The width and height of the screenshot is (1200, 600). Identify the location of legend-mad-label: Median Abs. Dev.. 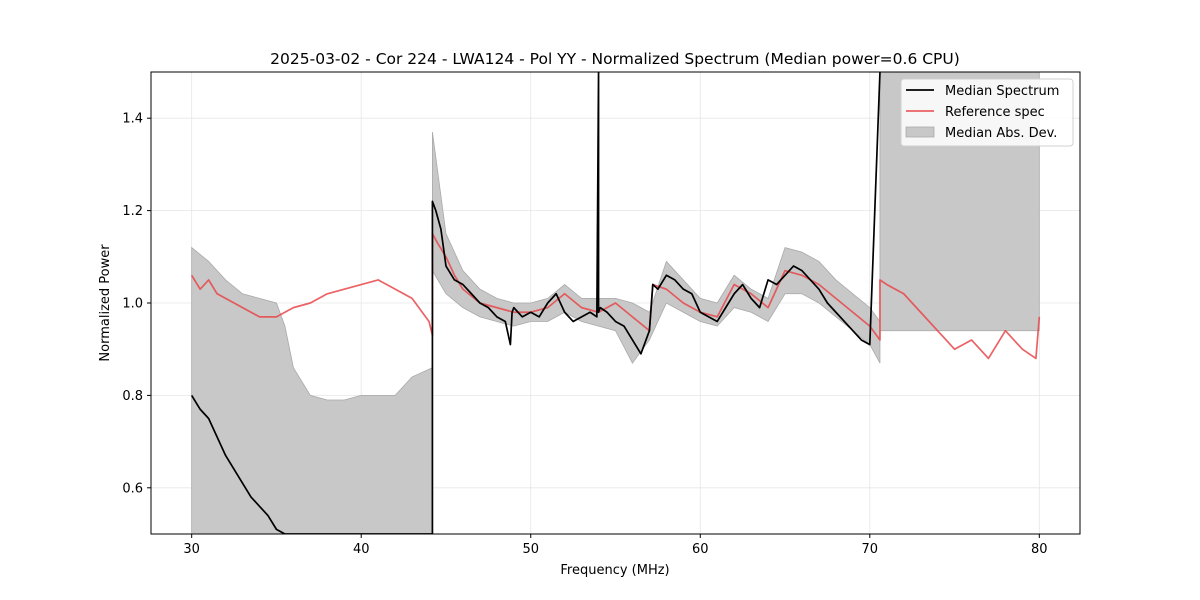
(1001, 133).